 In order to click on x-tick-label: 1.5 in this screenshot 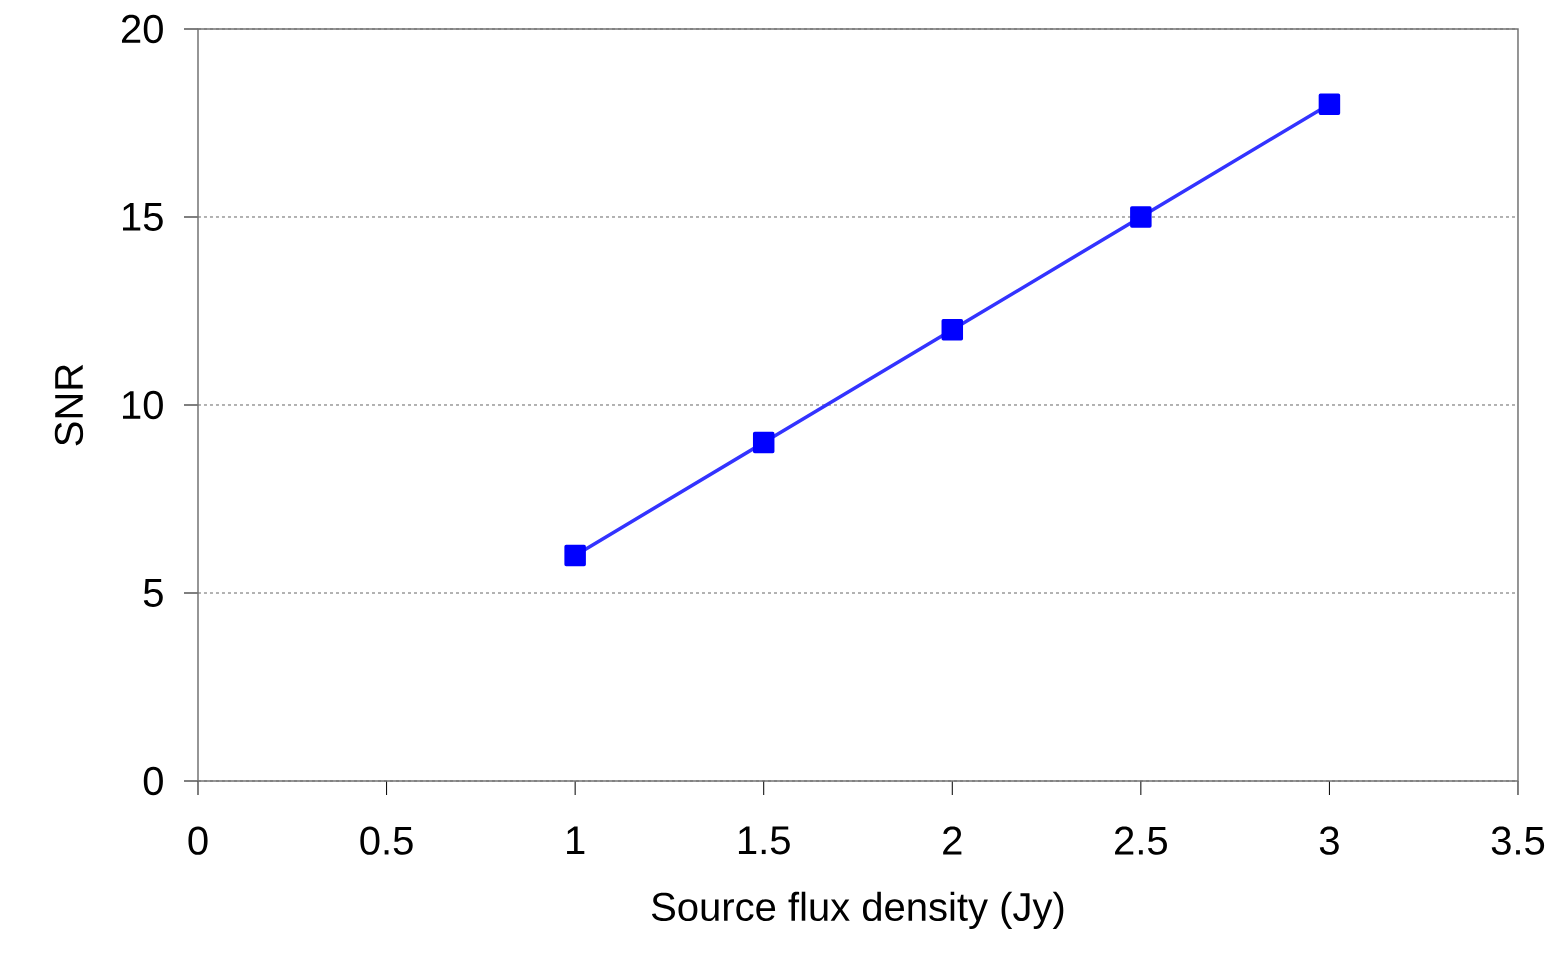, I will do `click(764, 840)`.